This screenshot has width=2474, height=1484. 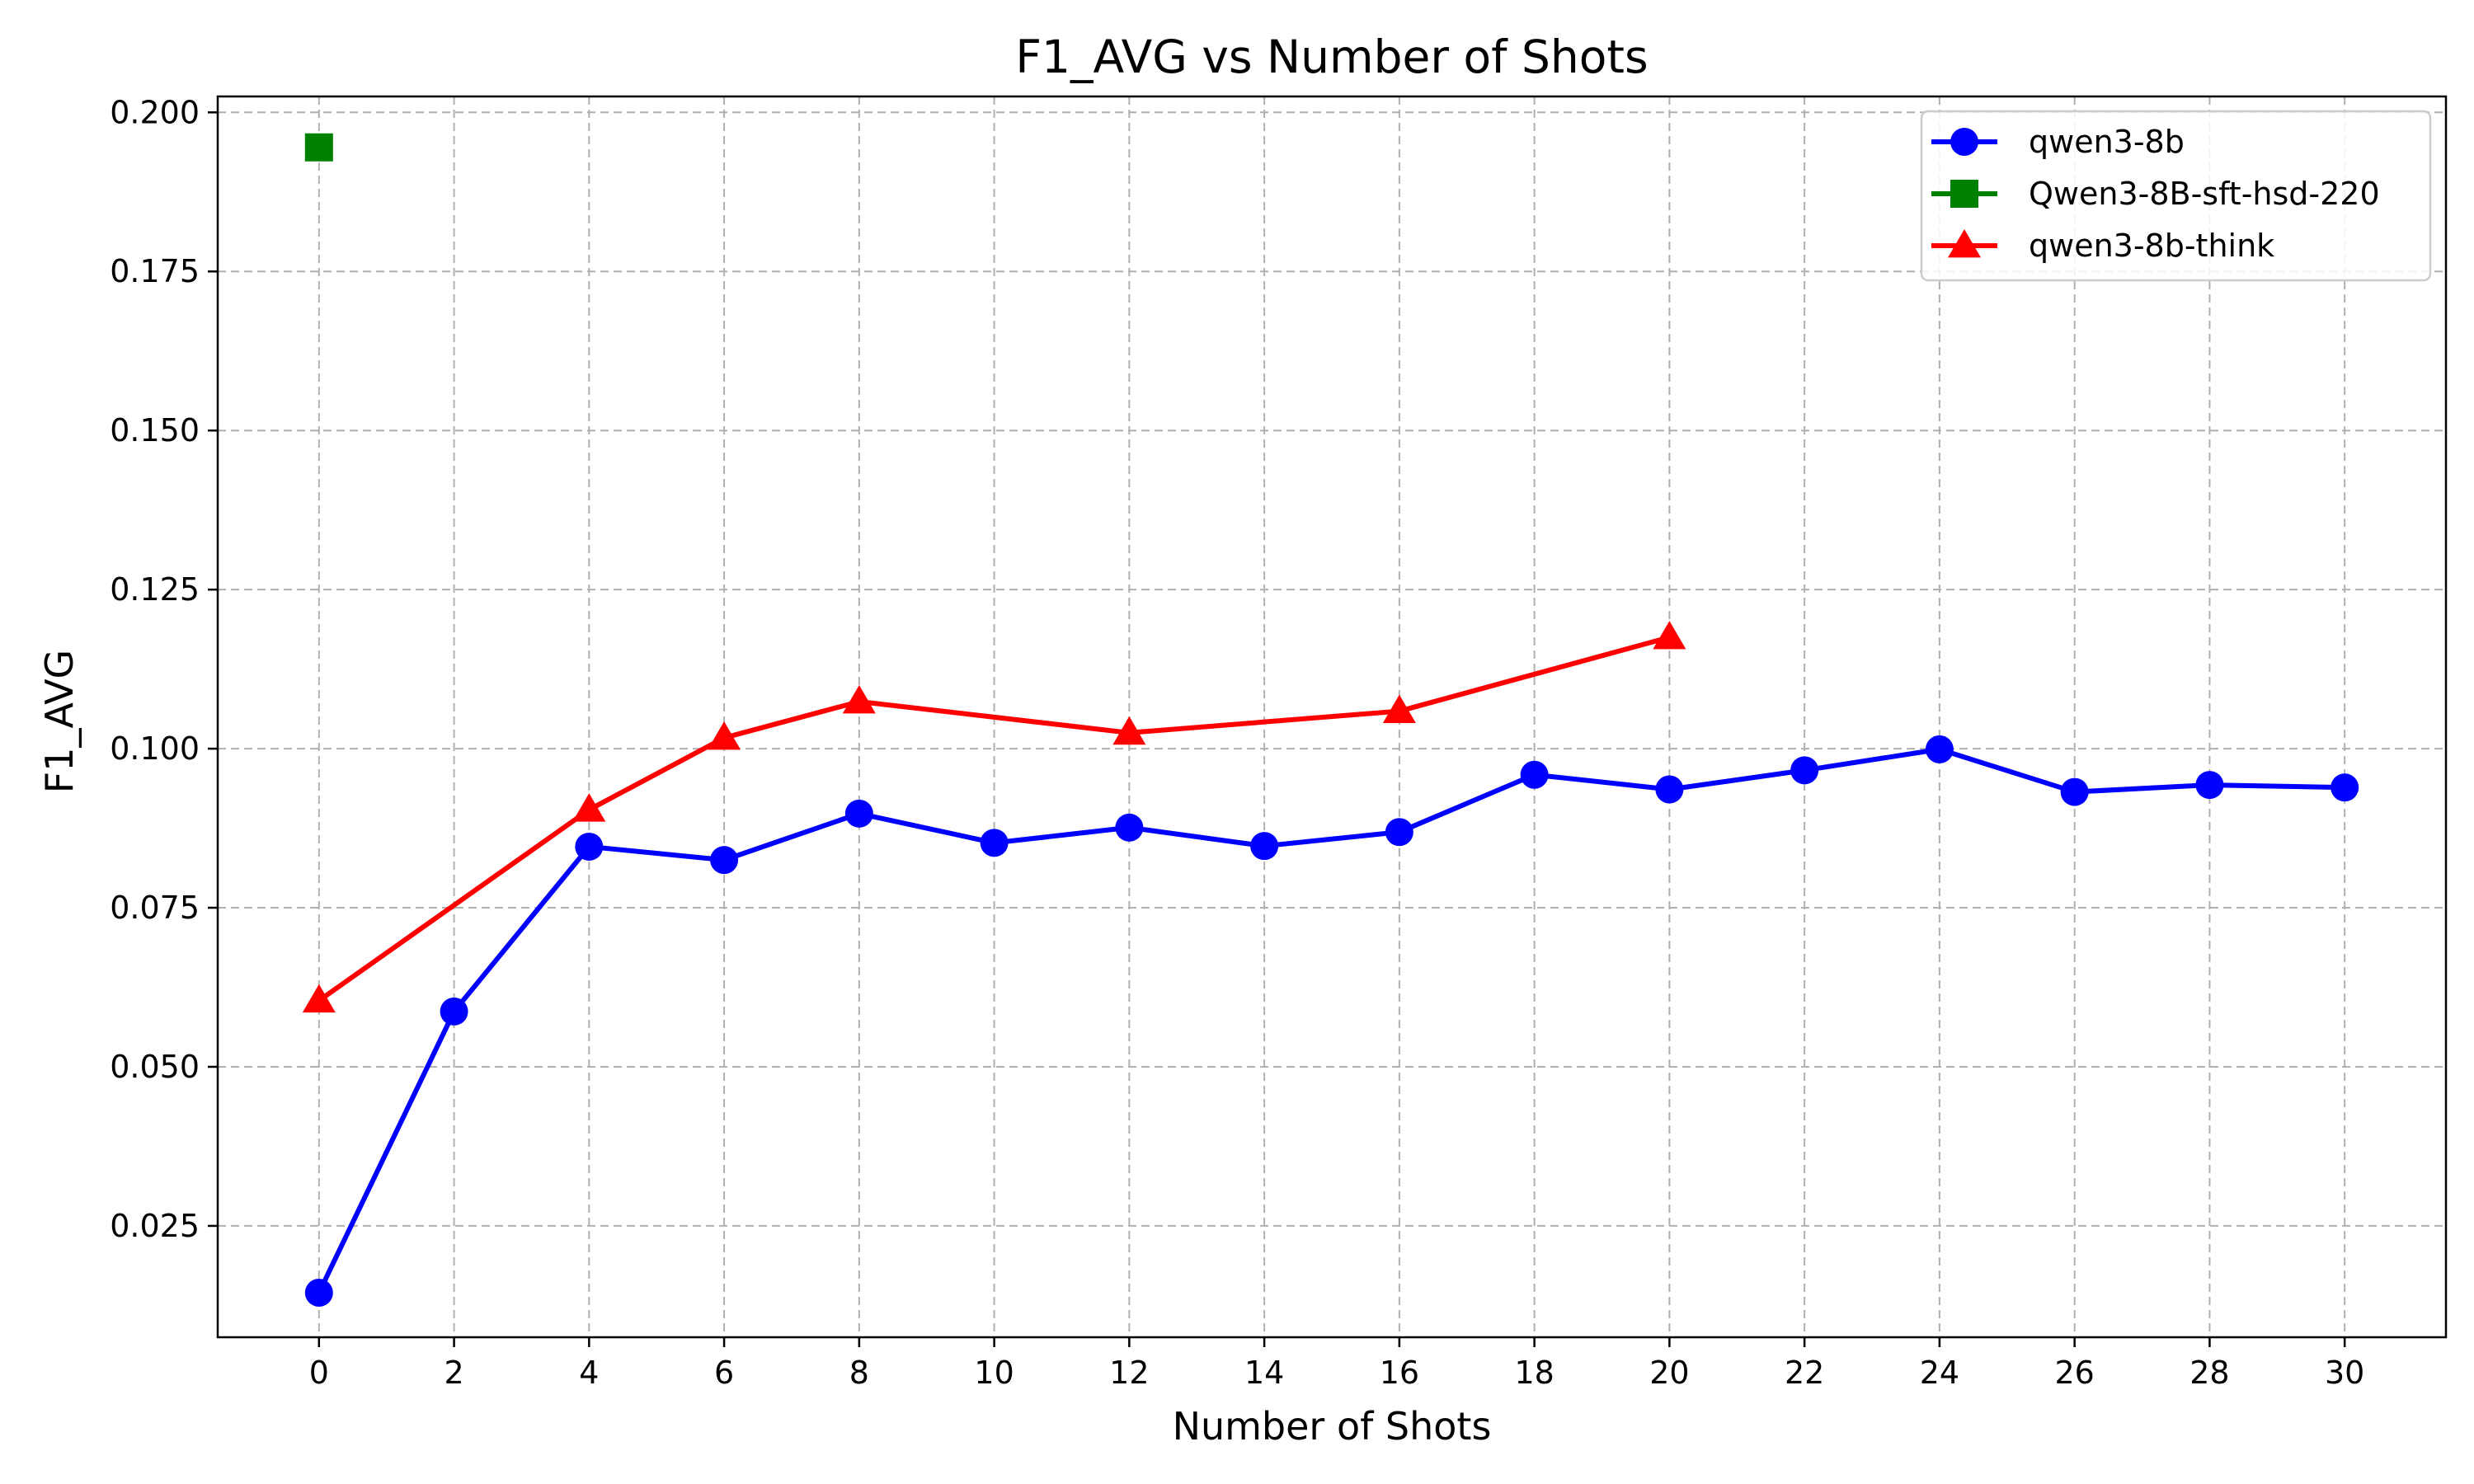 I want to click on y-tick-label: 0.200, so click(x=155, y=112).